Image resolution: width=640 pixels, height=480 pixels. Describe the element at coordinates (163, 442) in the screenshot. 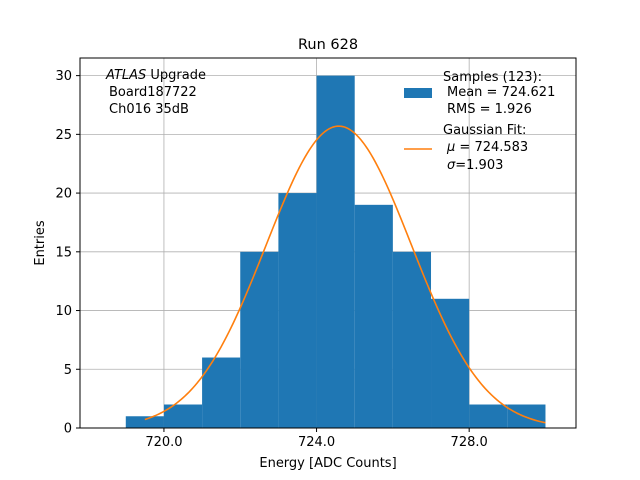

I see `x-tick-label: 720.0` at that location.